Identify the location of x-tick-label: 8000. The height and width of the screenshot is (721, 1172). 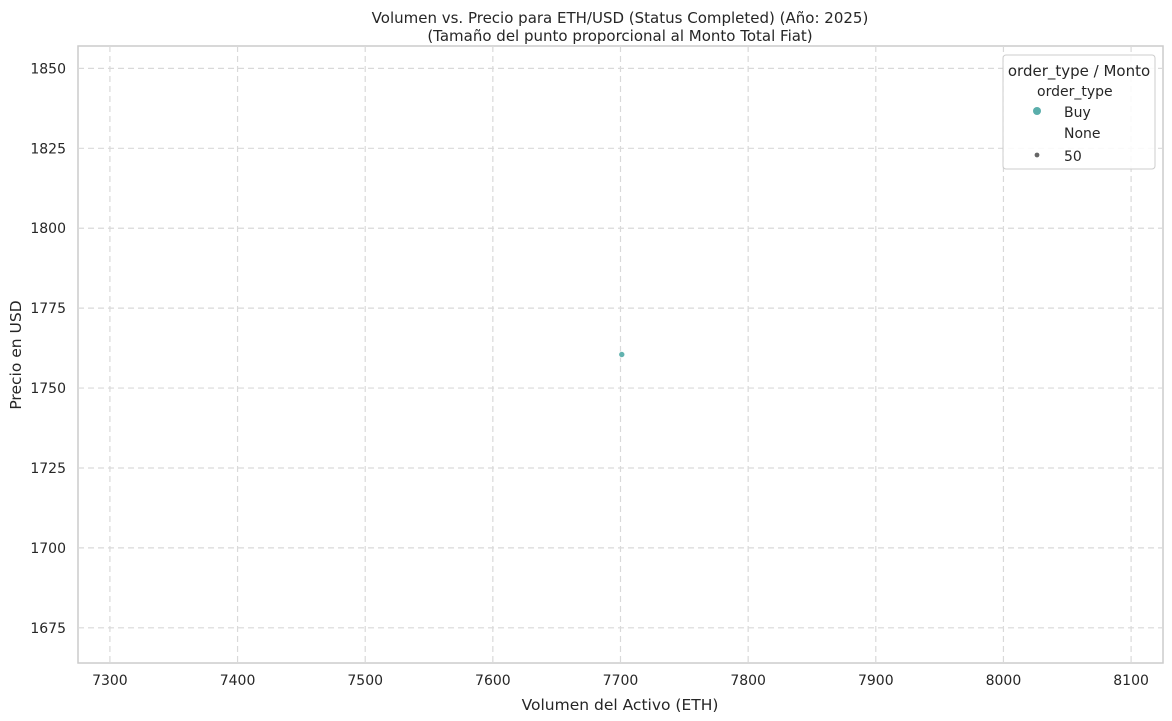
(1004, 681).